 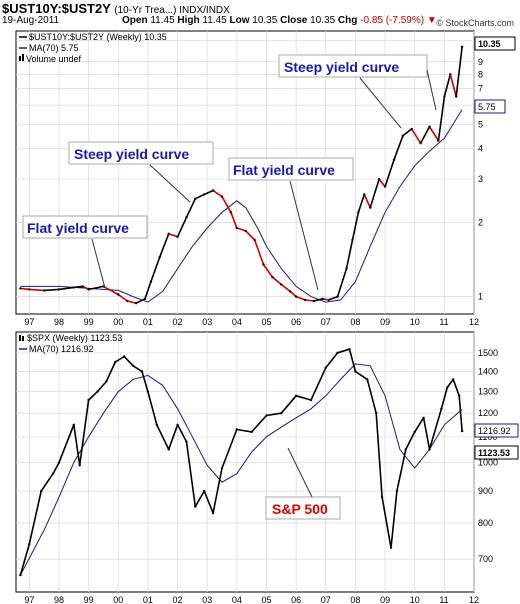 What do you see at coordinates (480, 179) in the screenshot?
I see `y-tick-label: 3` at bounding box center [480, 179].